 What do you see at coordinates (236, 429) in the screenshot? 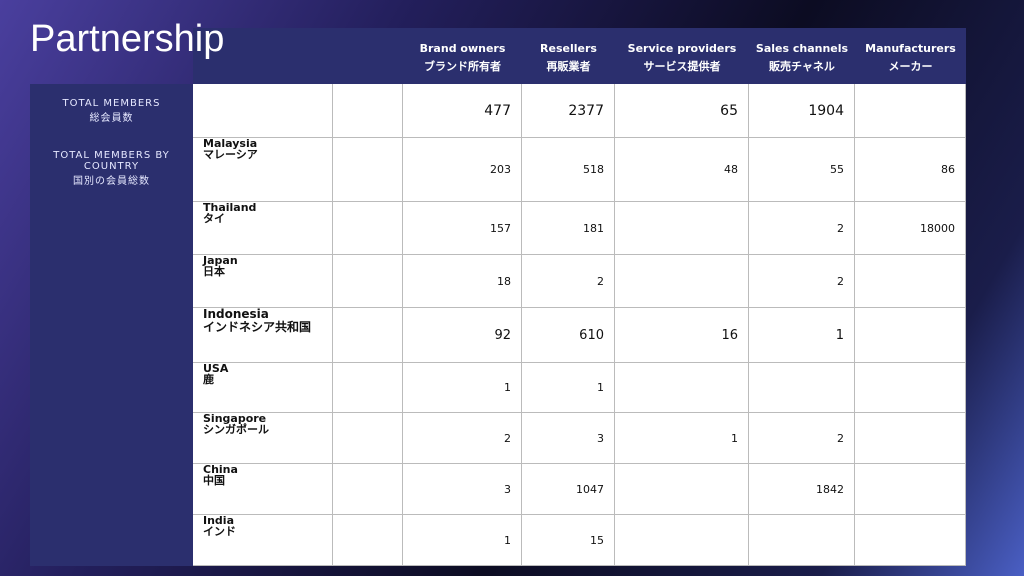
I see `country-name-ja: シンガポール` at bounding box center [236, 429].